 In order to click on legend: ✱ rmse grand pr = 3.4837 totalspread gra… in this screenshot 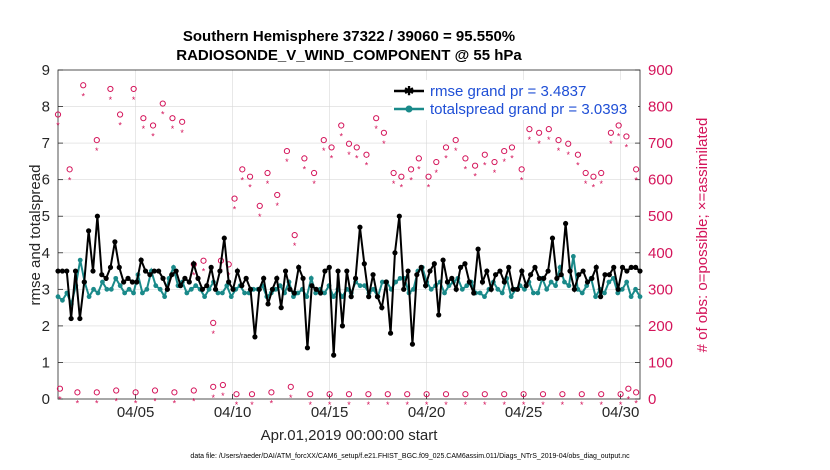, I will do `click(515, 100)`.